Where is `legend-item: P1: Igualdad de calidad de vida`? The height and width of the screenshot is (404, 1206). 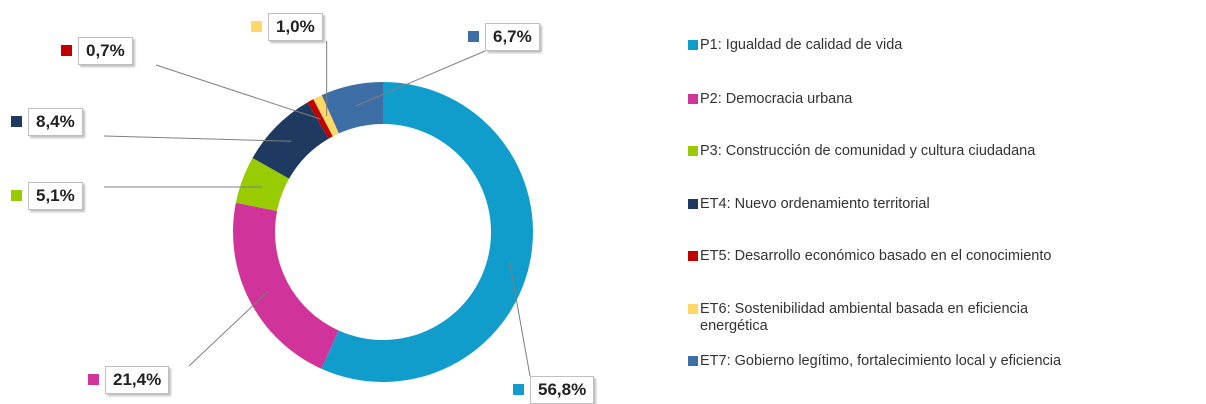
legend-item: P1: Igualdad de calidad de vida is located at coordinates (947, 45).